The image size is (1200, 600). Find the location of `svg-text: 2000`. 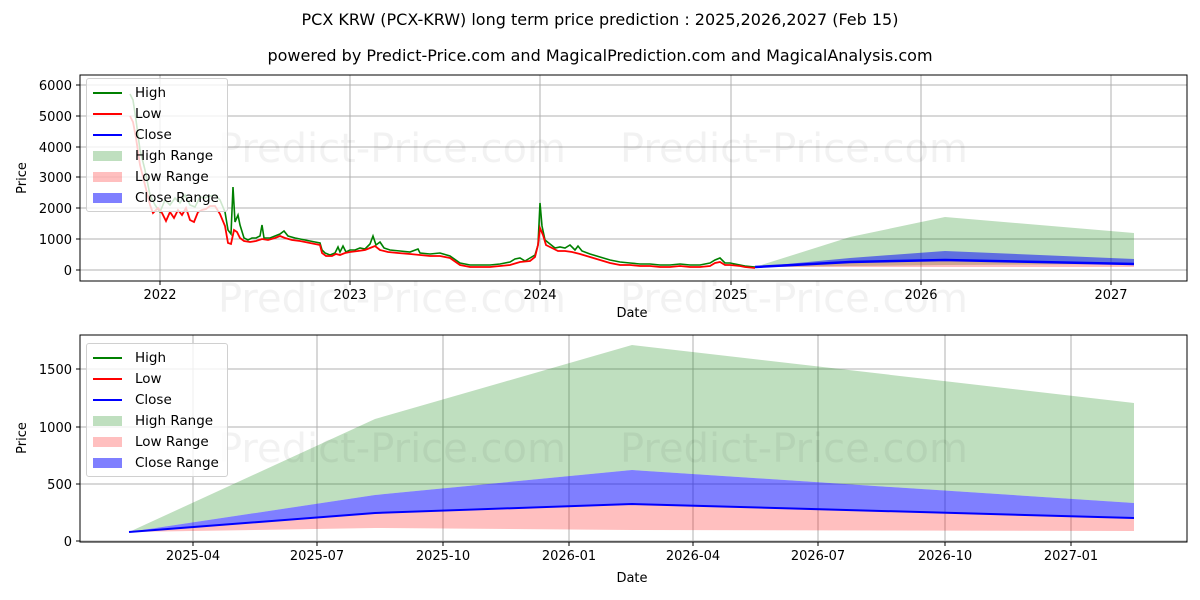

svg-text: 2000 is located at coordinates (55, 209).